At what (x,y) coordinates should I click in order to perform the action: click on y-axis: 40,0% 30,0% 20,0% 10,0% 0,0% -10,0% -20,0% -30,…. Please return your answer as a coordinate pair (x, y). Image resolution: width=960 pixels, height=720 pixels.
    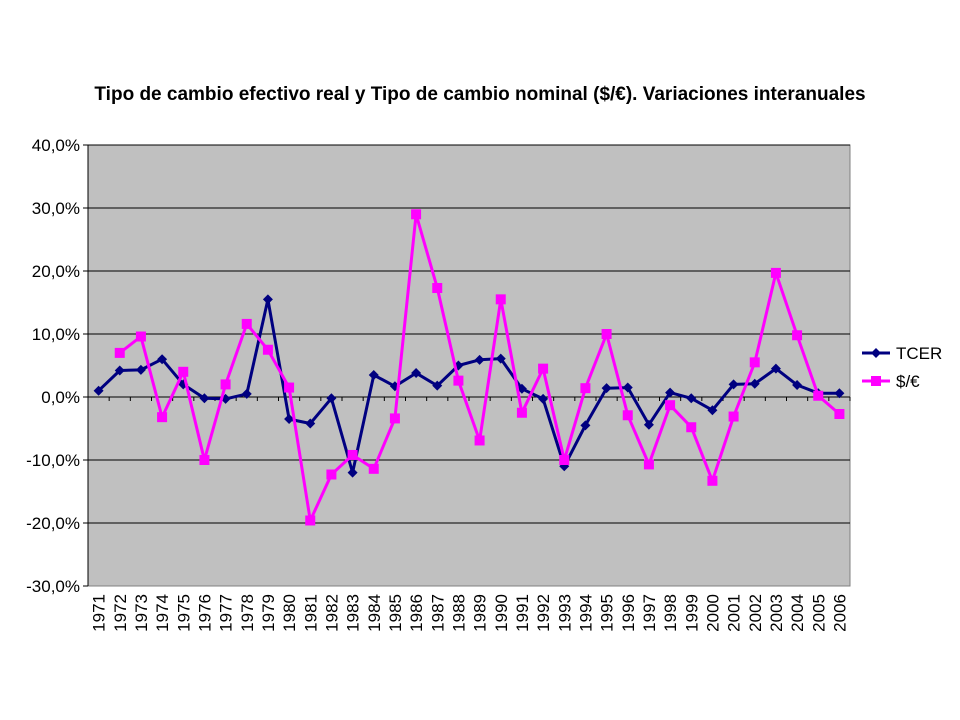
    Looking at the image, I should click on (57, 366).